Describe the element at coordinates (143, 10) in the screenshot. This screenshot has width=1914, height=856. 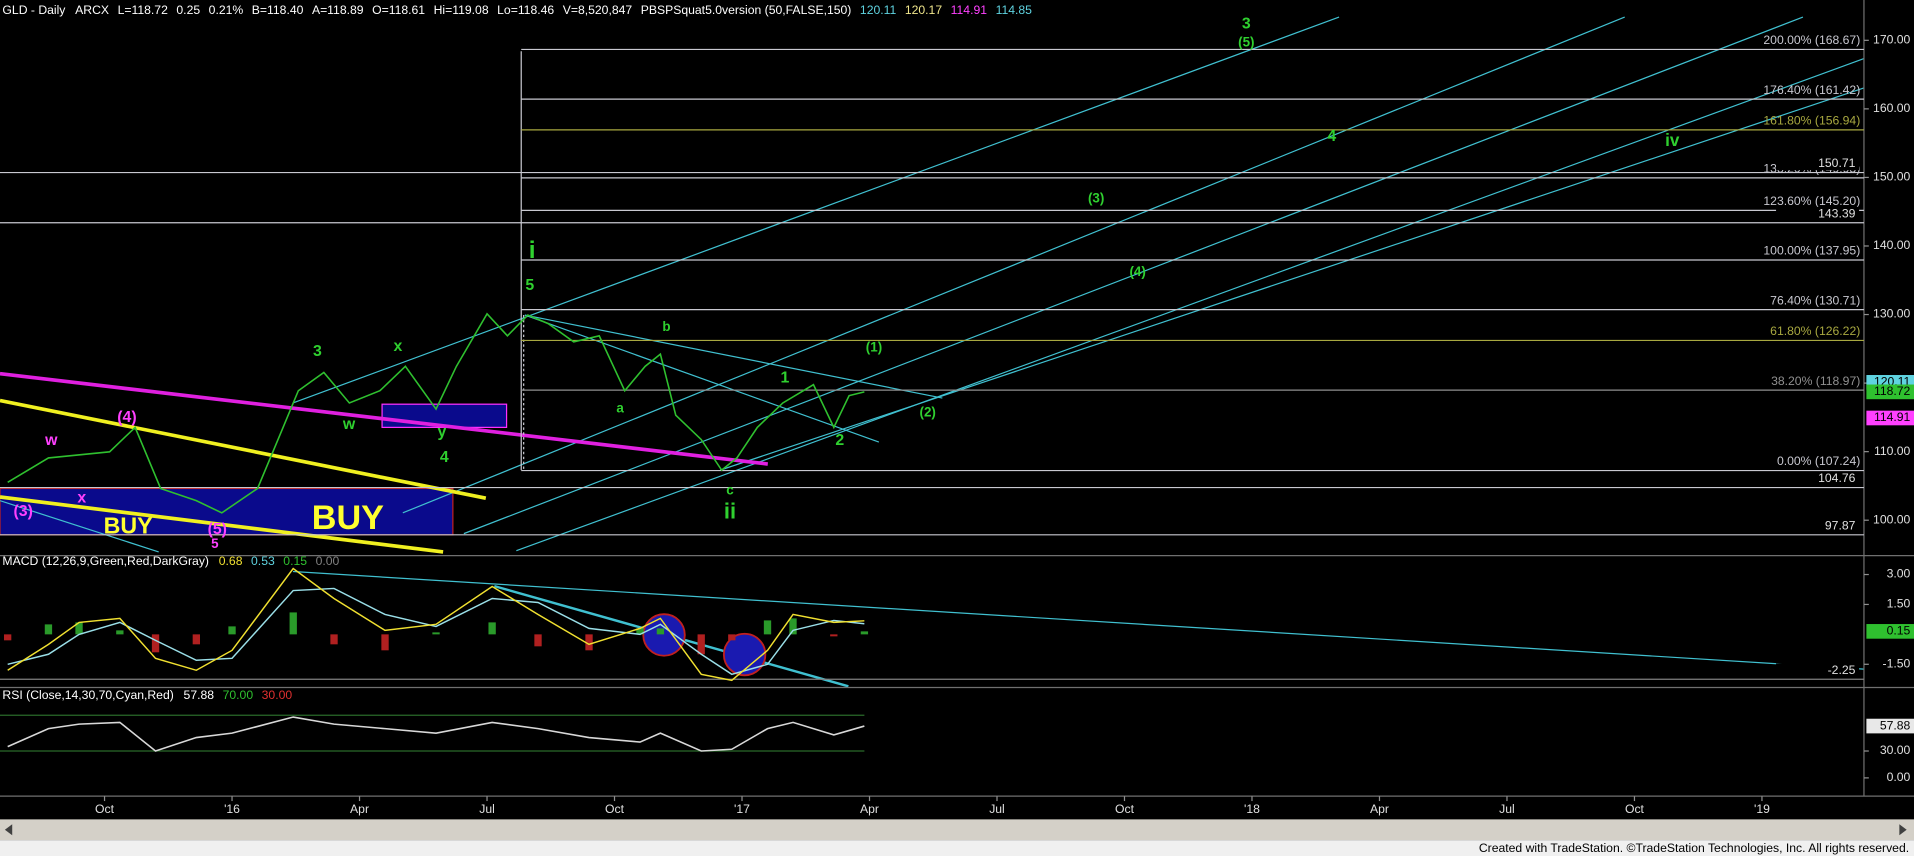
I see `header-field: L=118.72` at that location.